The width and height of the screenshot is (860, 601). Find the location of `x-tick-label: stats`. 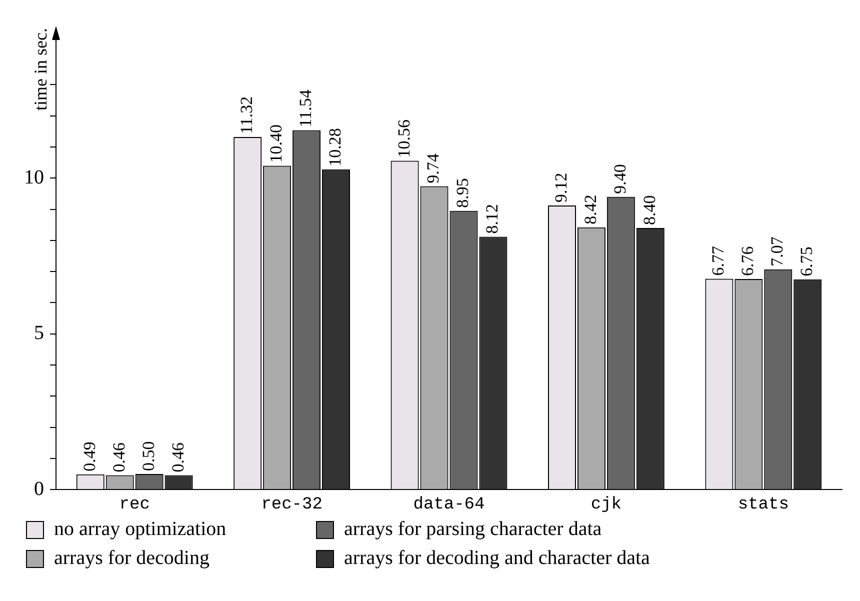

x-tick-label: stats is located at coordinates (763, 504).